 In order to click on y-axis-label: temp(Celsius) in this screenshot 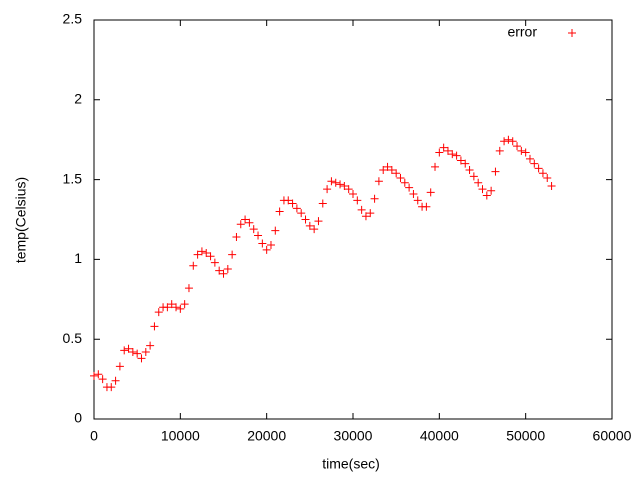, I will do `click(21, 220)`.